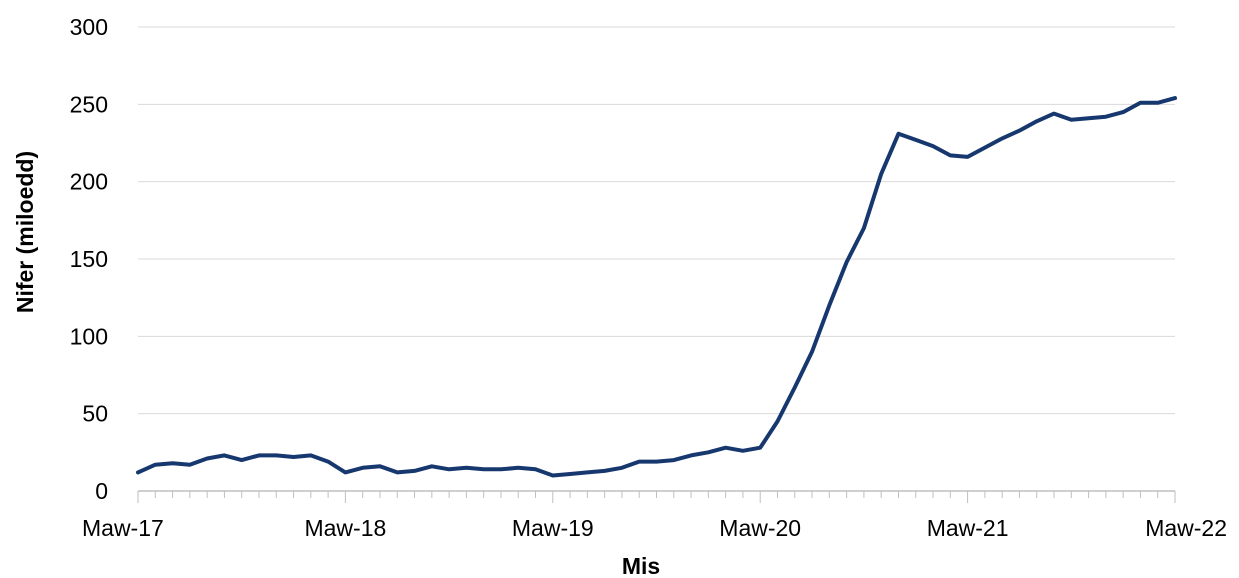  I want to click on x-axis-title: Mis, so click(641, 565).